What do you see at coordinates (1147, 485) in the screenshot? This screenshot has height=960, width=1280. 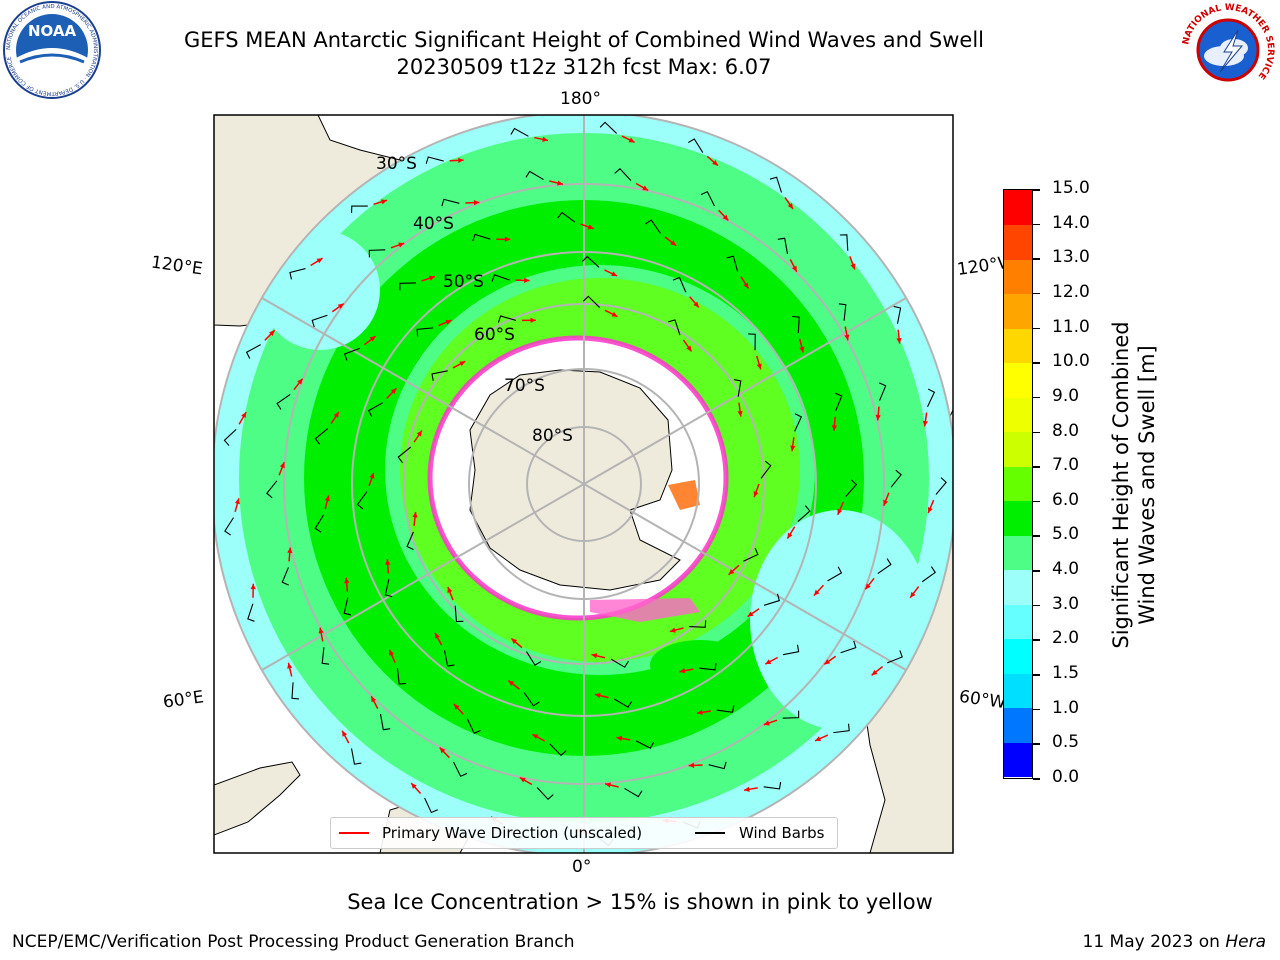 I see `colorbar-label-line2: Wind Waves and Swell [m]` at bounding box center [1147, 485].